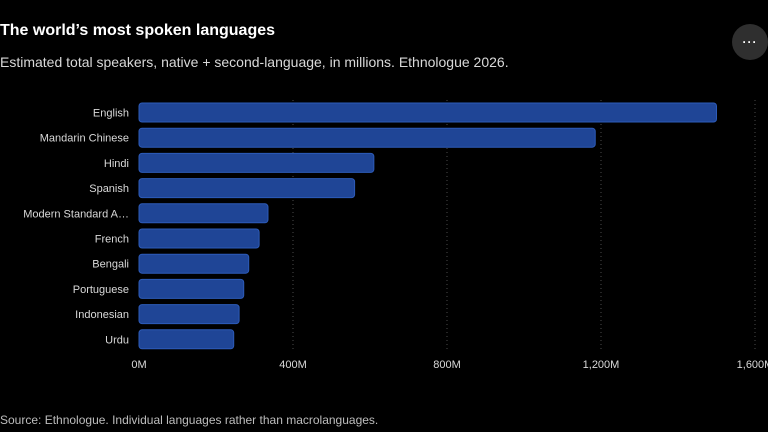 The height and width of the screenshot is (432, 768). What do you see at coordinates (112, 240) in the screenshot?
I see `category-label: French` at bounding box center [112, 240].